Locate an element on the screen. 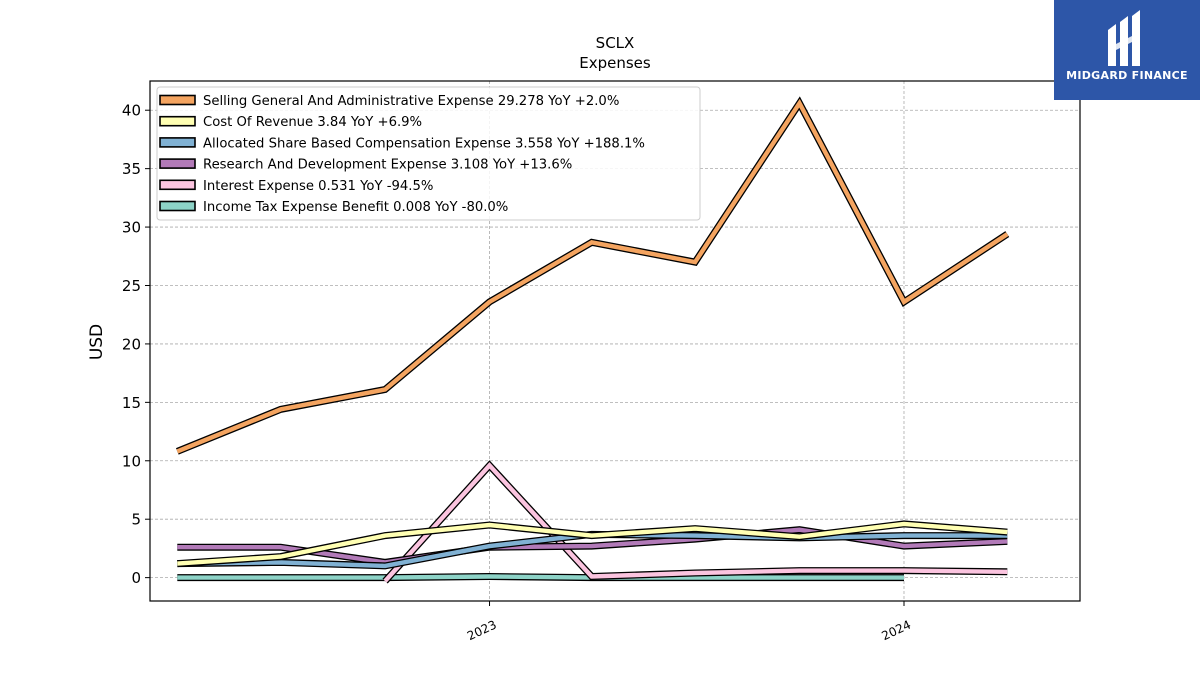 The height and width of the screenshot is (675, 1200). legend-box is located at coordinates (428, 153).